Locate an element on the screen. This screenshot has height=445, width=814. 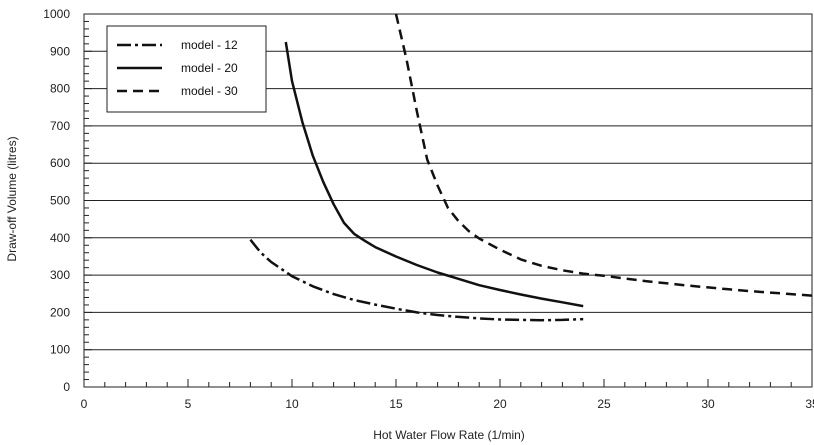
x-tick-label: 10 is located at coordinates (292, 404).